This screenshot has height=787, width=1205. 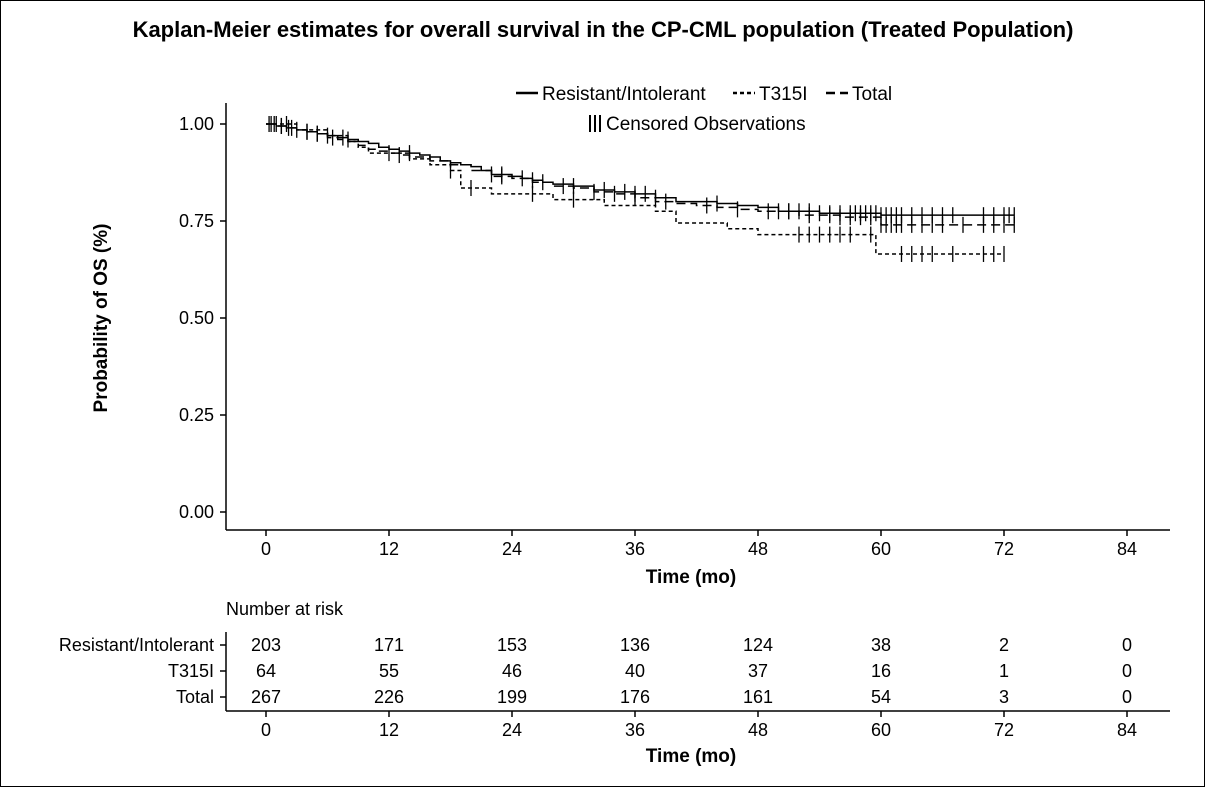 I want to click on risk-value: 124, so click(x=758, y=645).